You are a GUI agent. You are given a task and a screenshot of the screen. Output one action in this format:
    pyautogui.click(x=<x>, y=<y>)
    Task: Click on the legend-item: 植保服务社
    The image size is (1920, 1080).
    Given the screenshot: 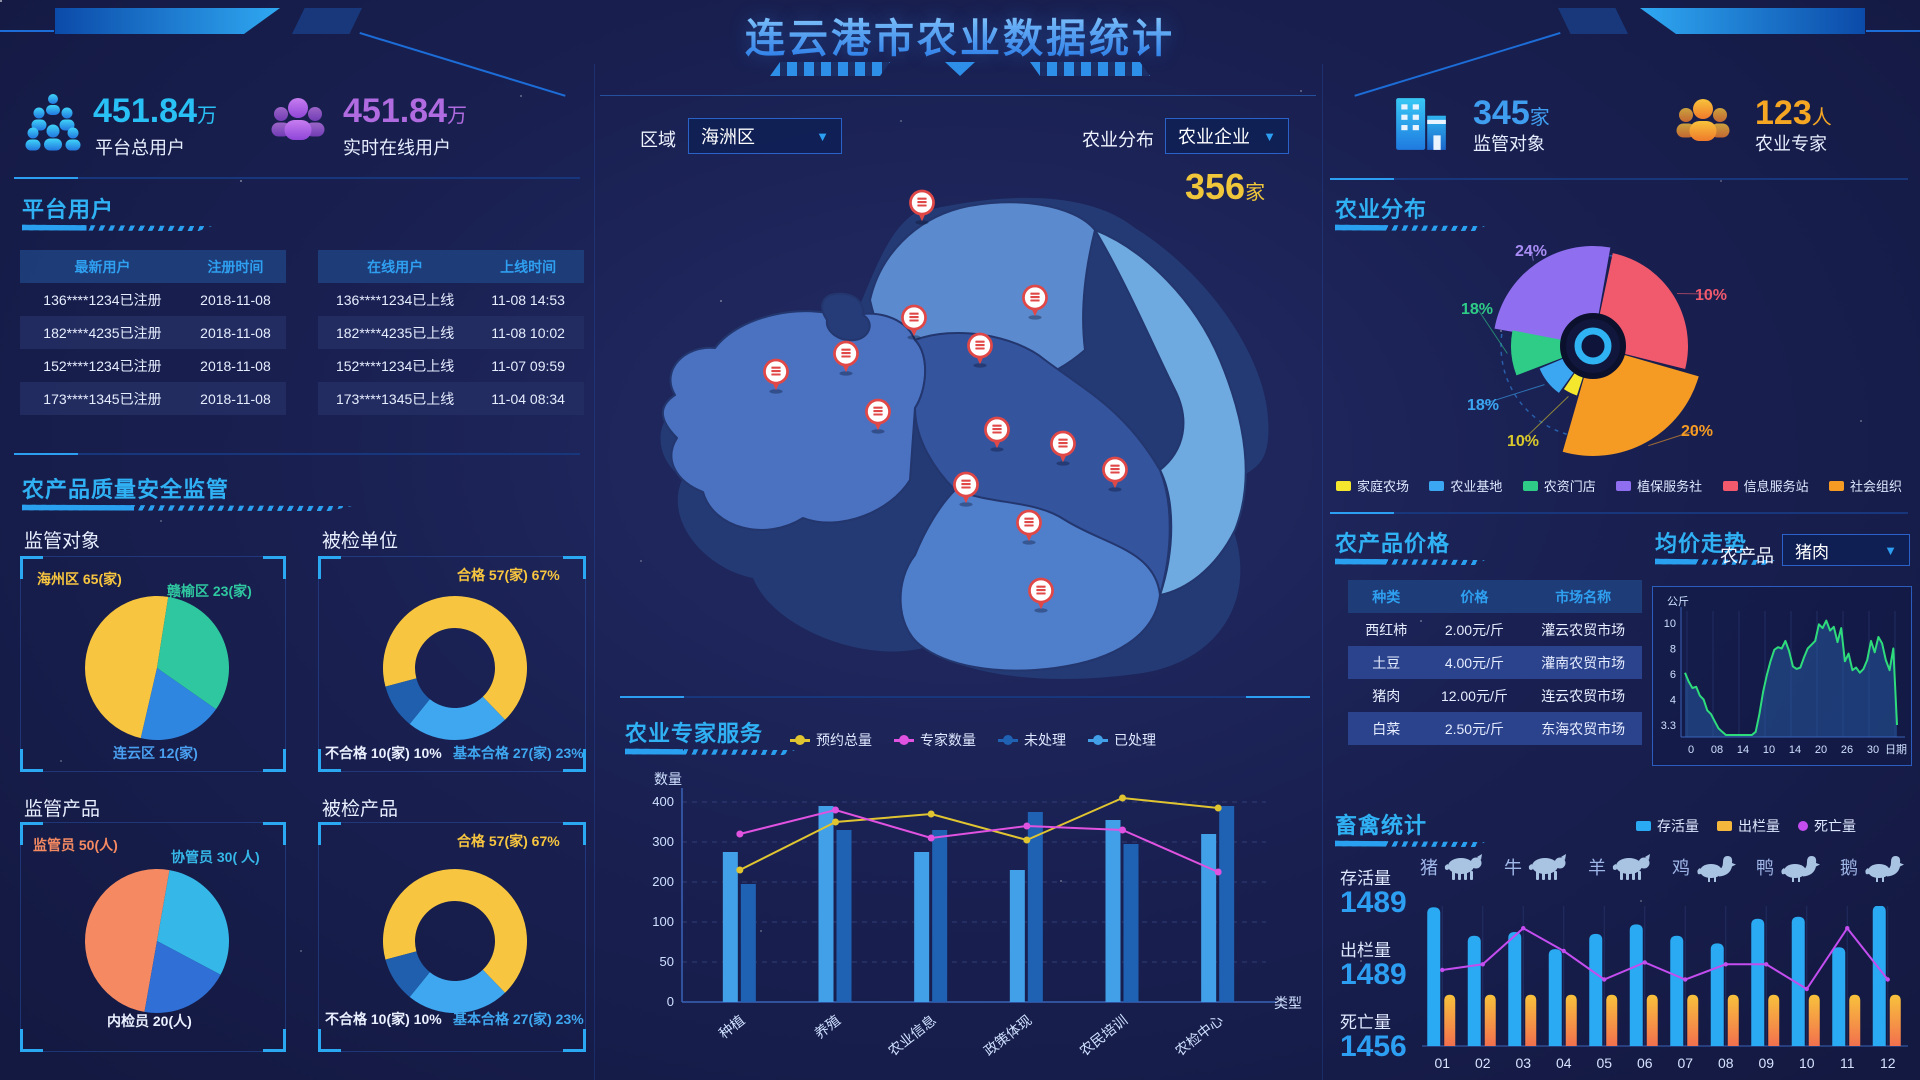 What is the action you would take?
    pyautogui.click(x=1659, y=485)
    